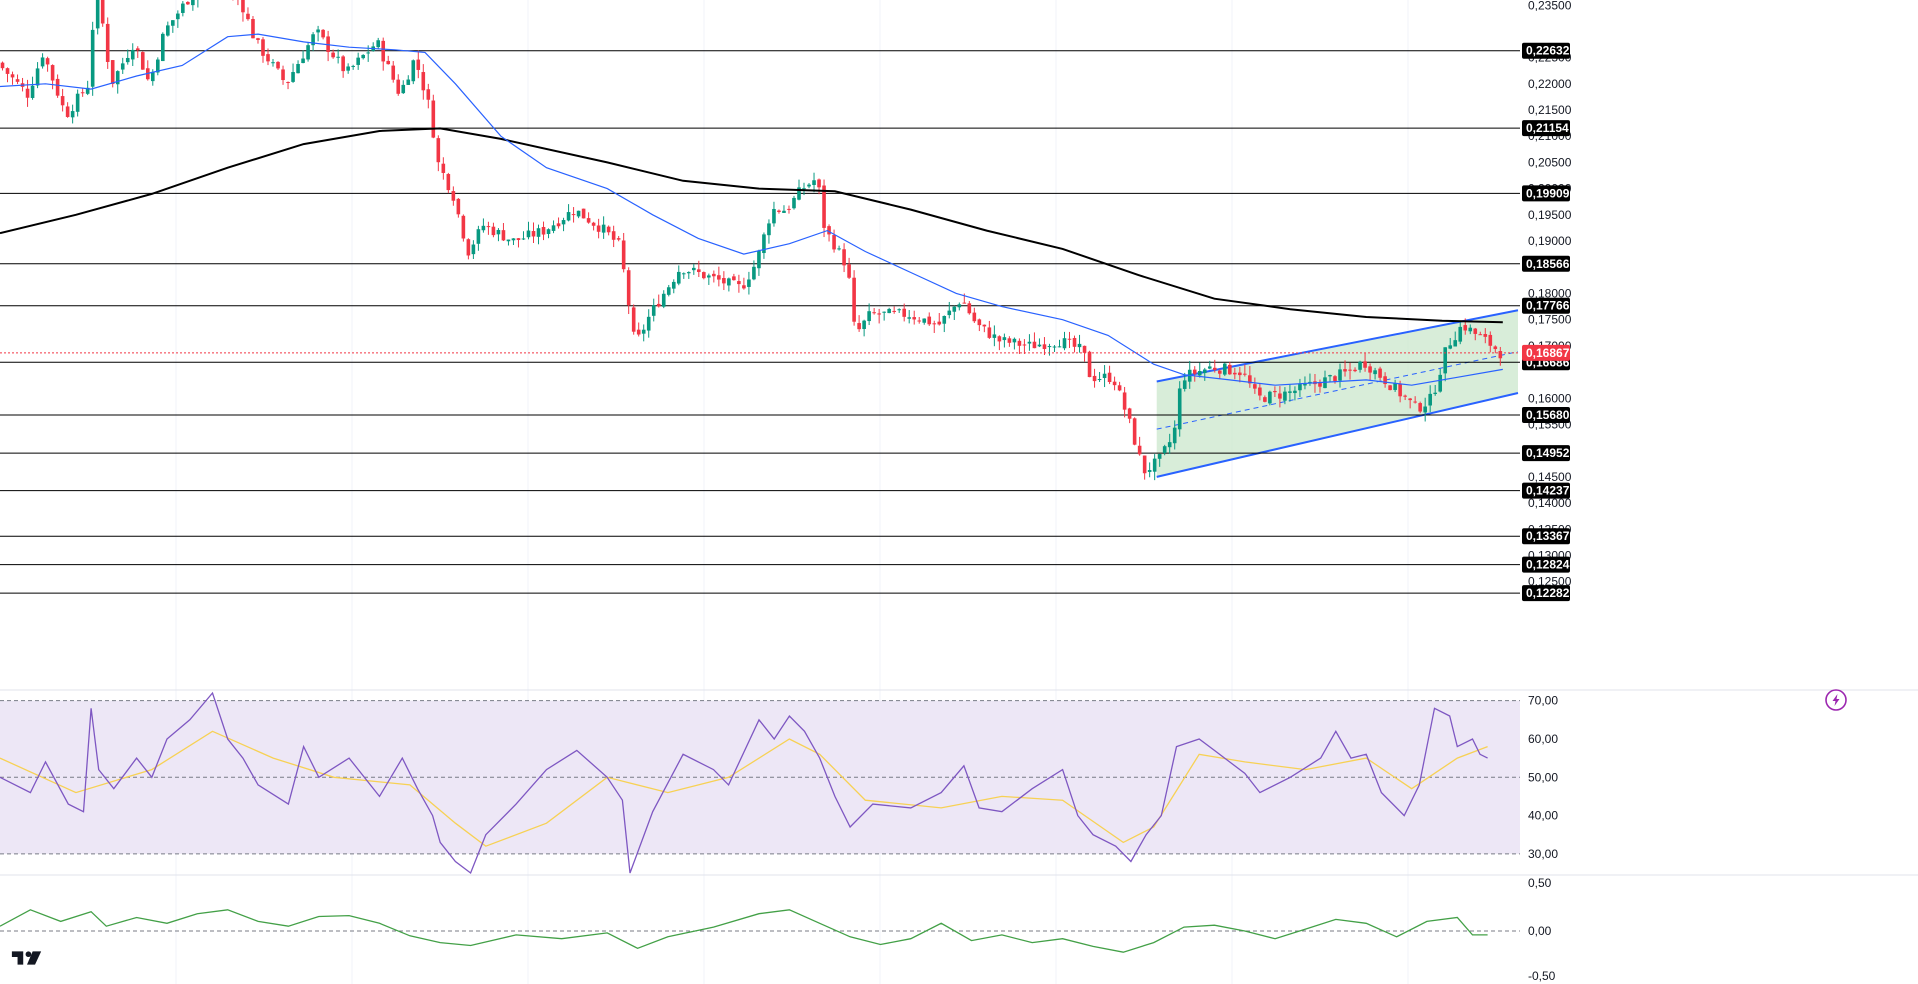 This screenshot has height=984, width=1918. What do you see at coordinates (1550, 110) in the screenshot?
I see `price-tick-label: 0,21500` at bounding box center [1550, 110].